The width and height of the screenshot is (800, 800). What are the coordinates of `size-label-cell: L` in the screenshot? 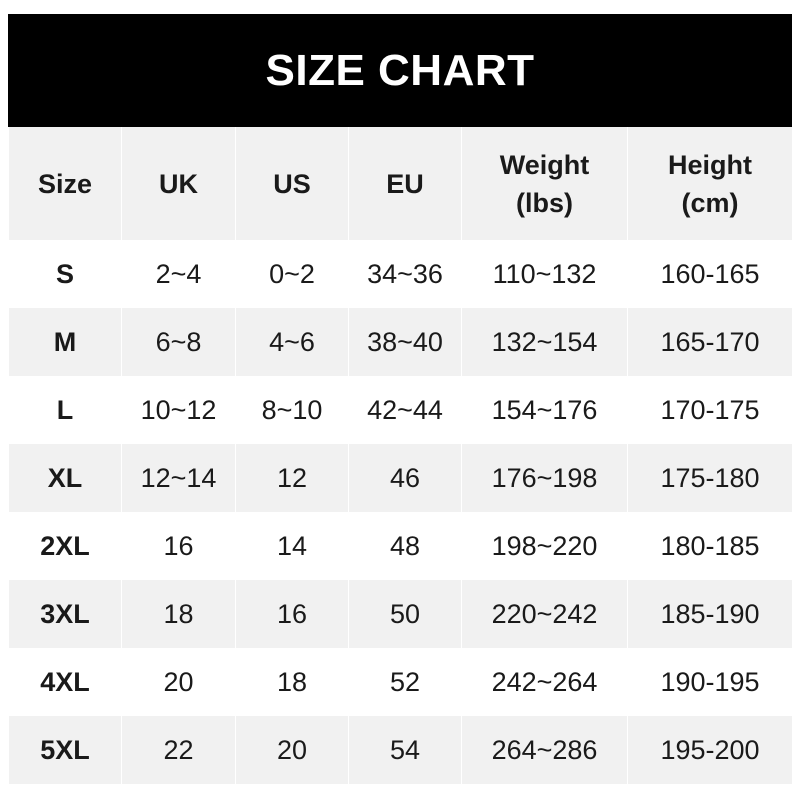 It's located at (65, 410).